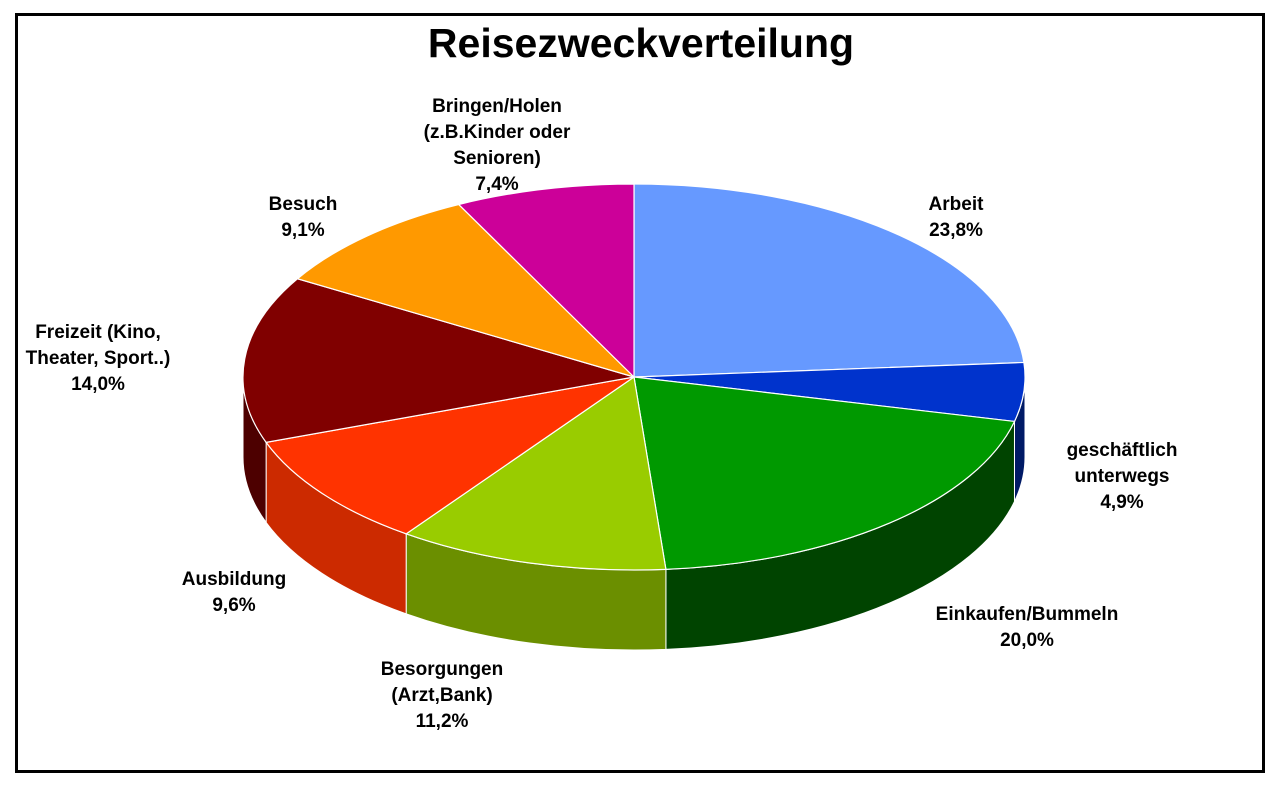 This screenshot has width=1282, height=786. What do you see at coordinates (234, 592) in the screenshot?
I see `slice-label-4: Ausbildung 9,6%` at bounding box center [234, 592].